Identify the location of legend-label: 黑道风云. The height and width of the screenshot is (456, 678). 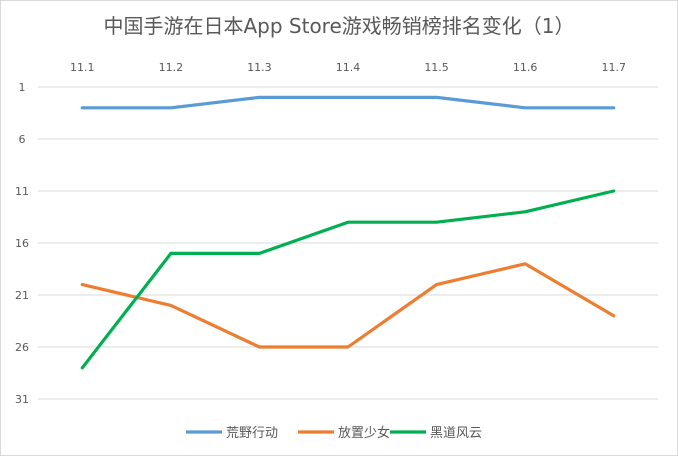
(456, 433).